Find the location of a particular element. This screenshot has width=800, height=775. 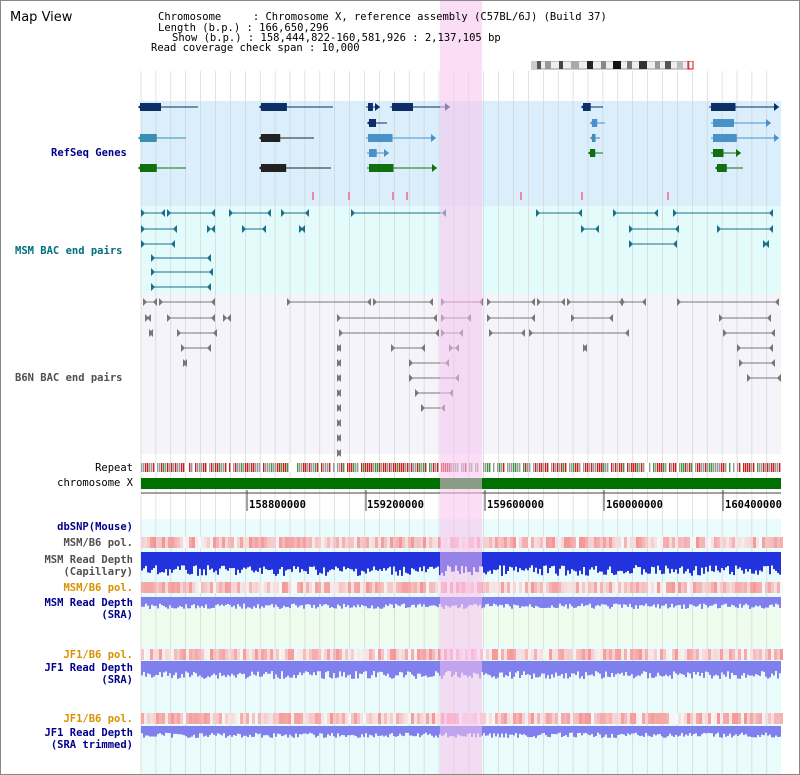

dbsnp-label: dbSNP(Mouse) is located at coordinates (95, 527).